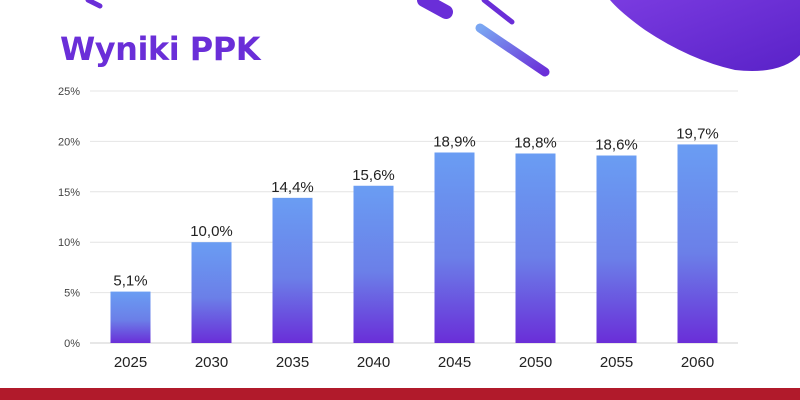 The width and height of the screenshot is (800, 400). Describe the element at coordinates (72, 344) in the screenshot. I see `y-tick-label: 0%` at that location.